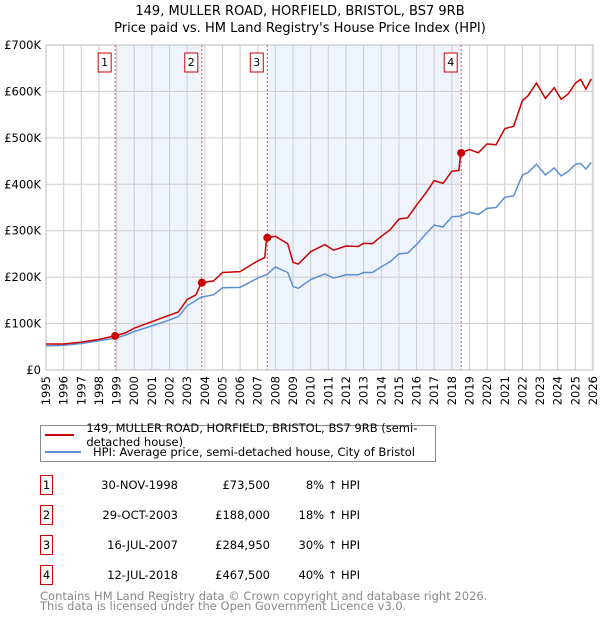 This screenshot has width=600, height=620. I want to click on blue-line-swatch, so click(63, 452).